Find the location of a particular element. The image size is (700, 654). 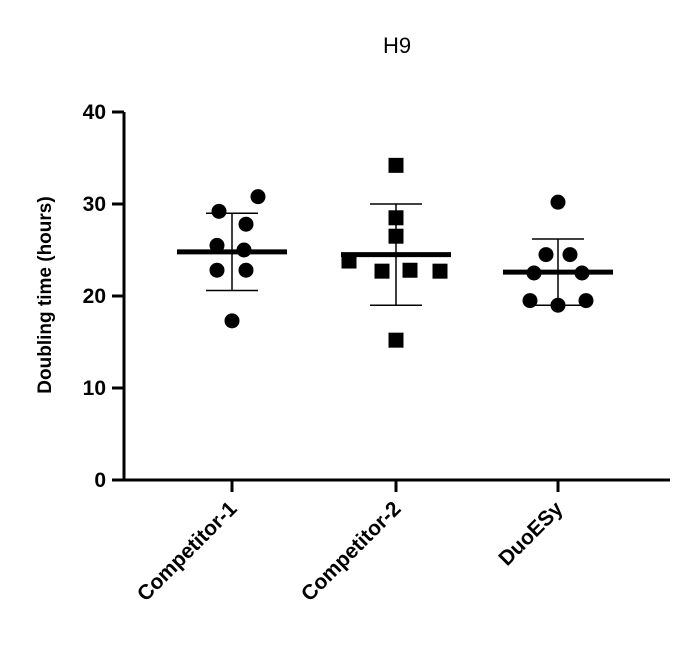

y-tick-label: 10 is located at coordinates (94, 388).